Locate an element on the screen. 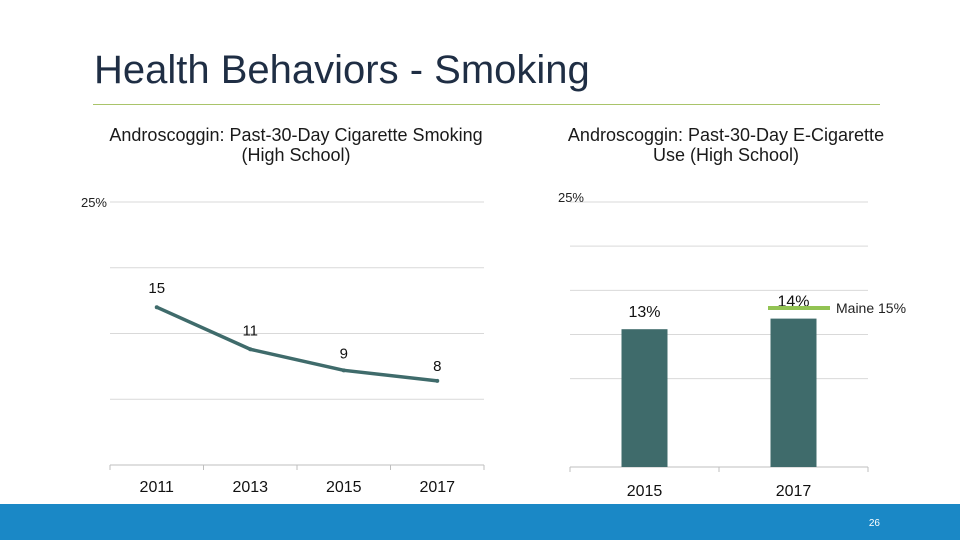 Image resolution: width=960 pixels, height=540 pixels. right-x-tick-label: 2015 is located at coordinates (645, 491).